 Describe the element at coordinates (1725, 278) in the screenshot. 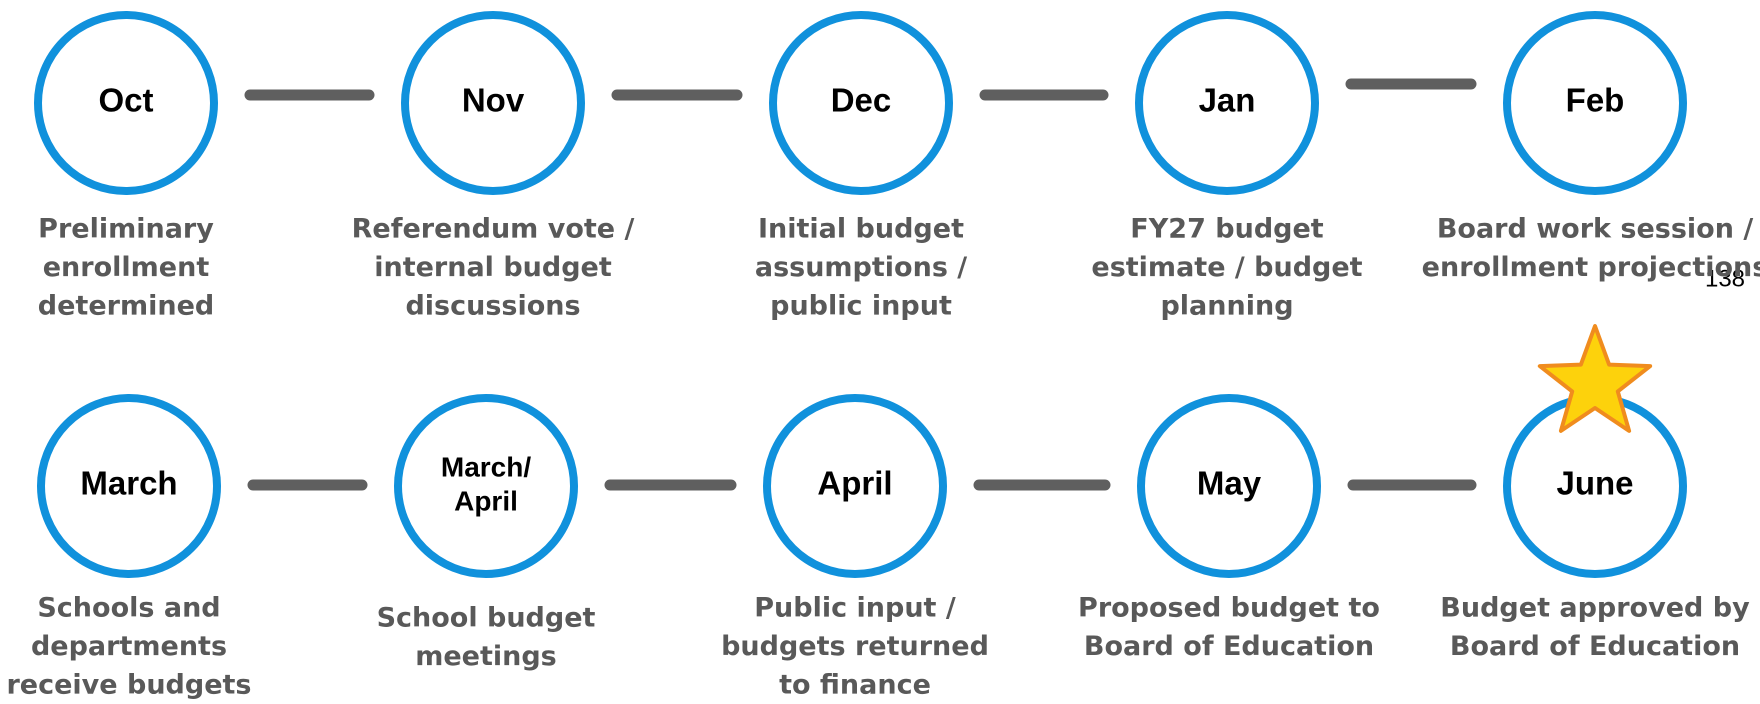

I see `page-number: 138` at that location.